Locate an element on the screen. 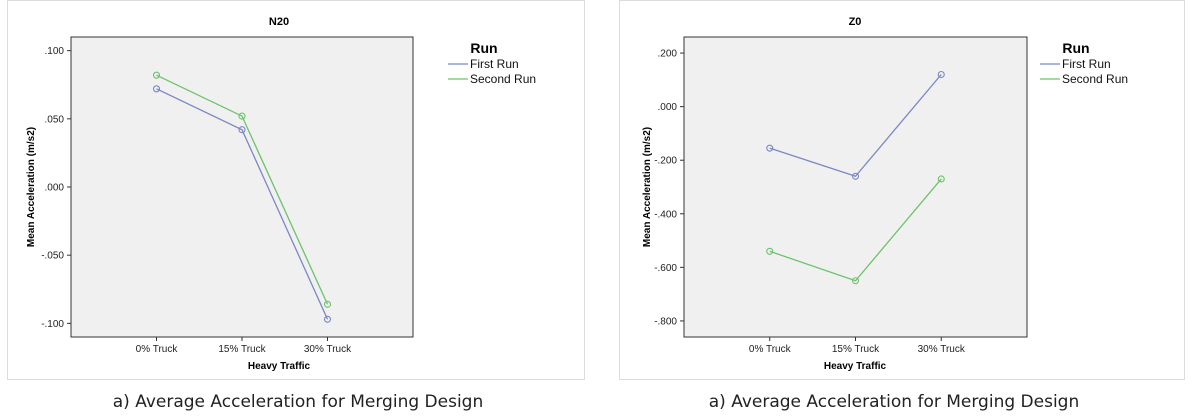  y-tick-label: -.800 is located at coordinates (665, 321).